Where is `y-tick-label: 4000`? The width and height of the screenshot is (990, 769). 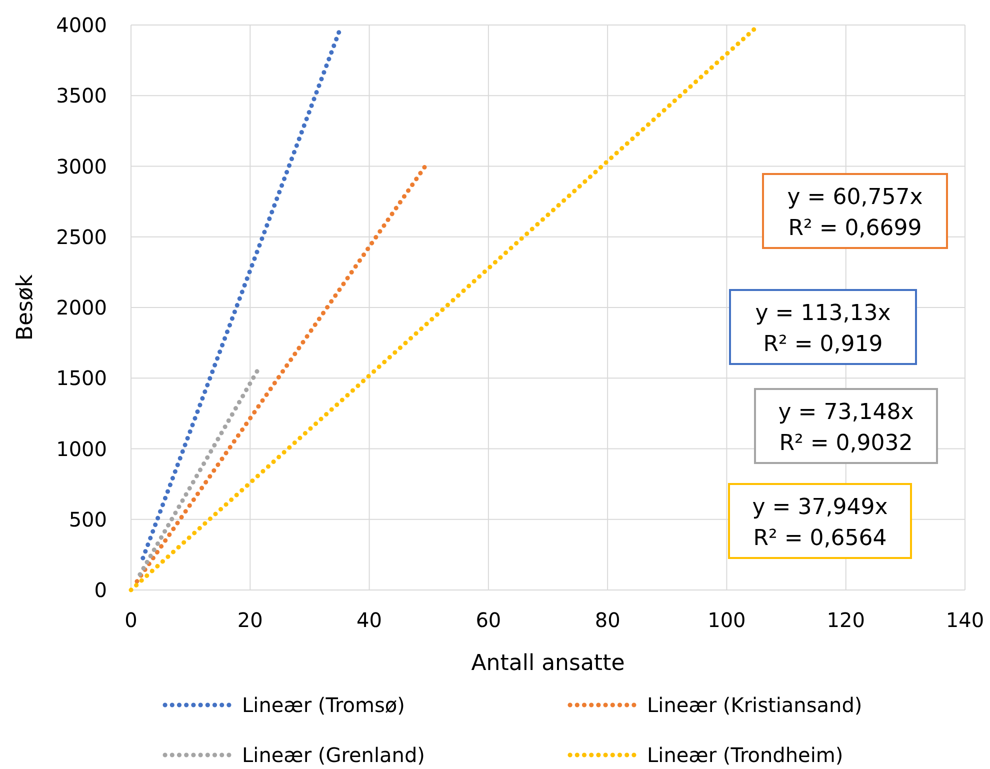 y-tick-label: 4000 is located at coordinates (81, 25).